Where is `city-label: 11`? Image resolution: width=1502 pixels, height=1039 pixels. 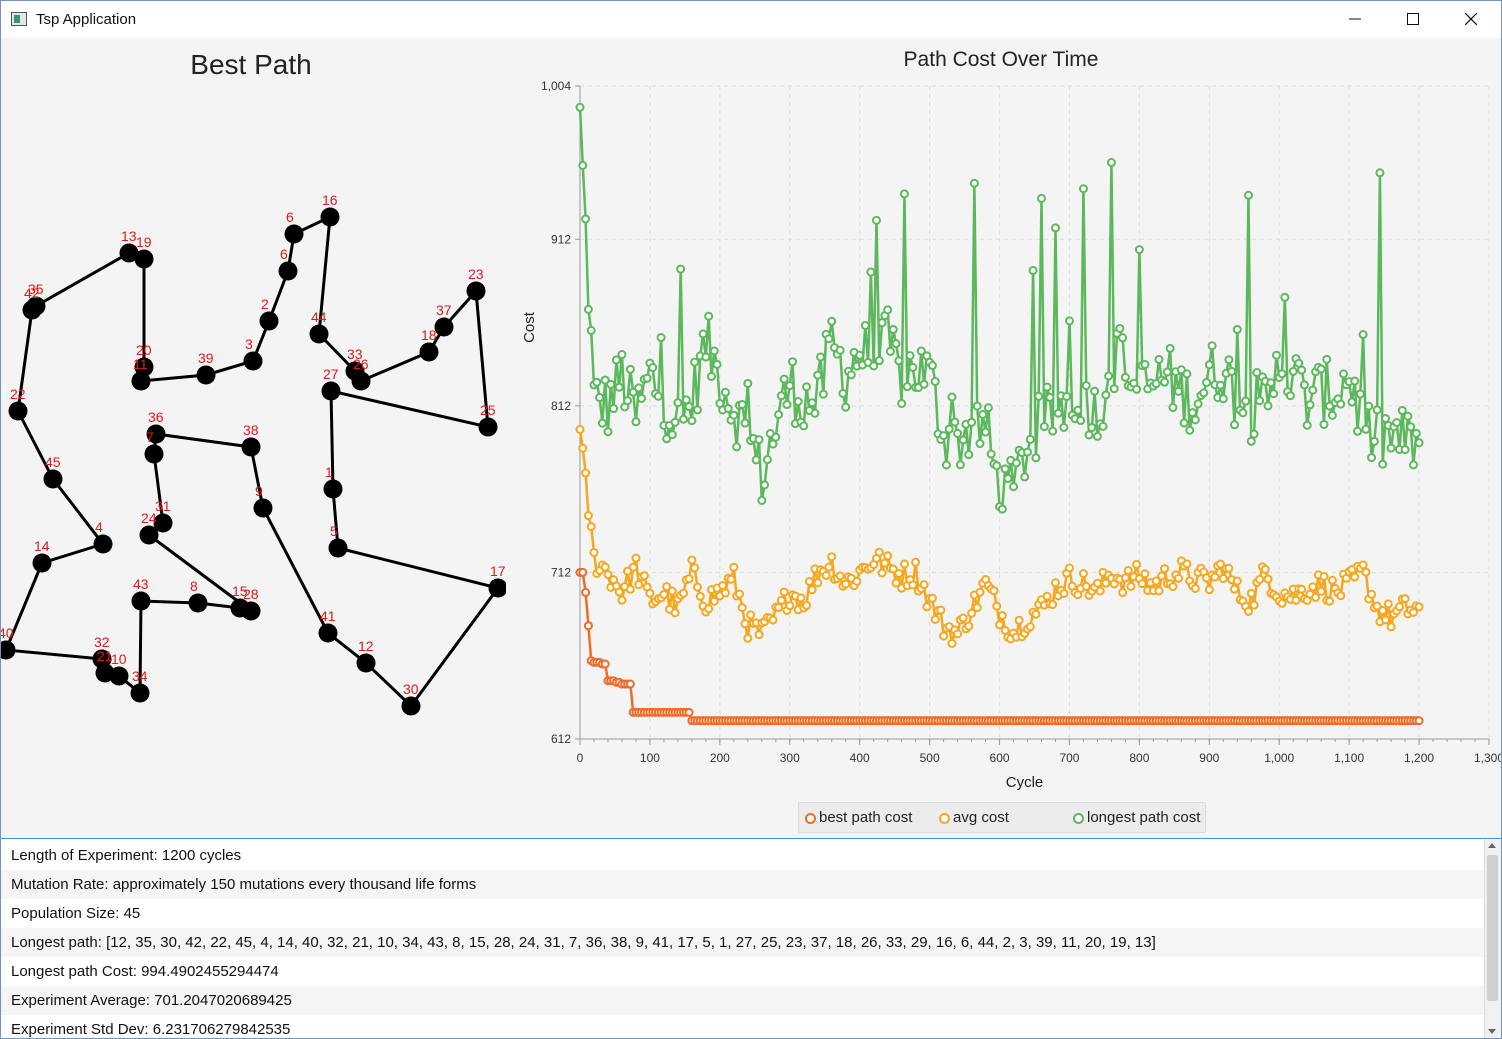 city-label: 11 is located at coordinates (140, 364).